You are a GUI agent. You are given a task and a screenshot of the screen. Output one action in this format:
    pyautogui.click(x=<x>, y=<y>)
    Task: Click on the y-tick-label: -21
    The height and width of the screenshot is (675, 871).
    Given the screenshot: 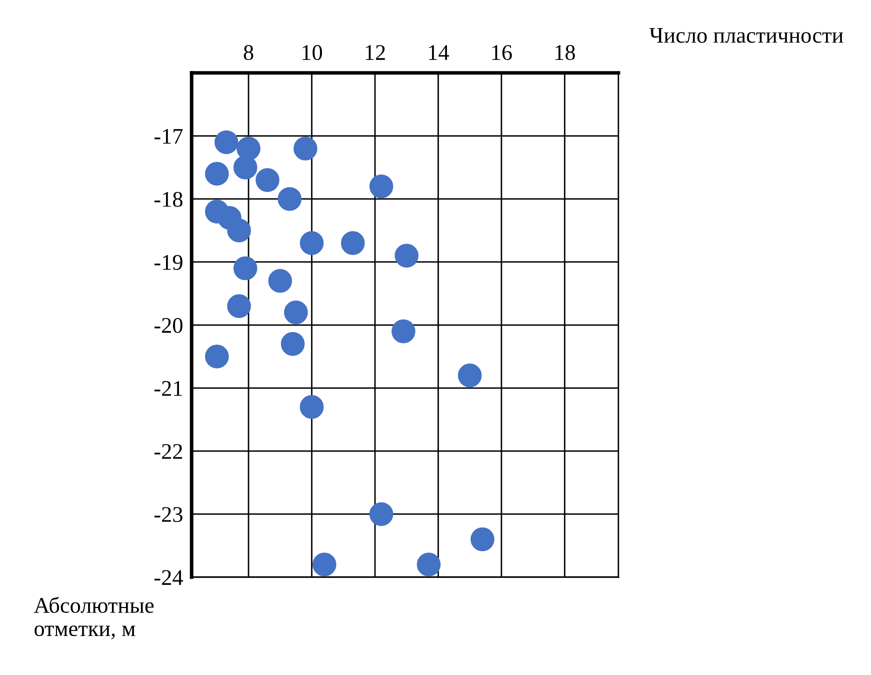 What is the action you would take?
    pyautogui.click(x=168, y=388)
    